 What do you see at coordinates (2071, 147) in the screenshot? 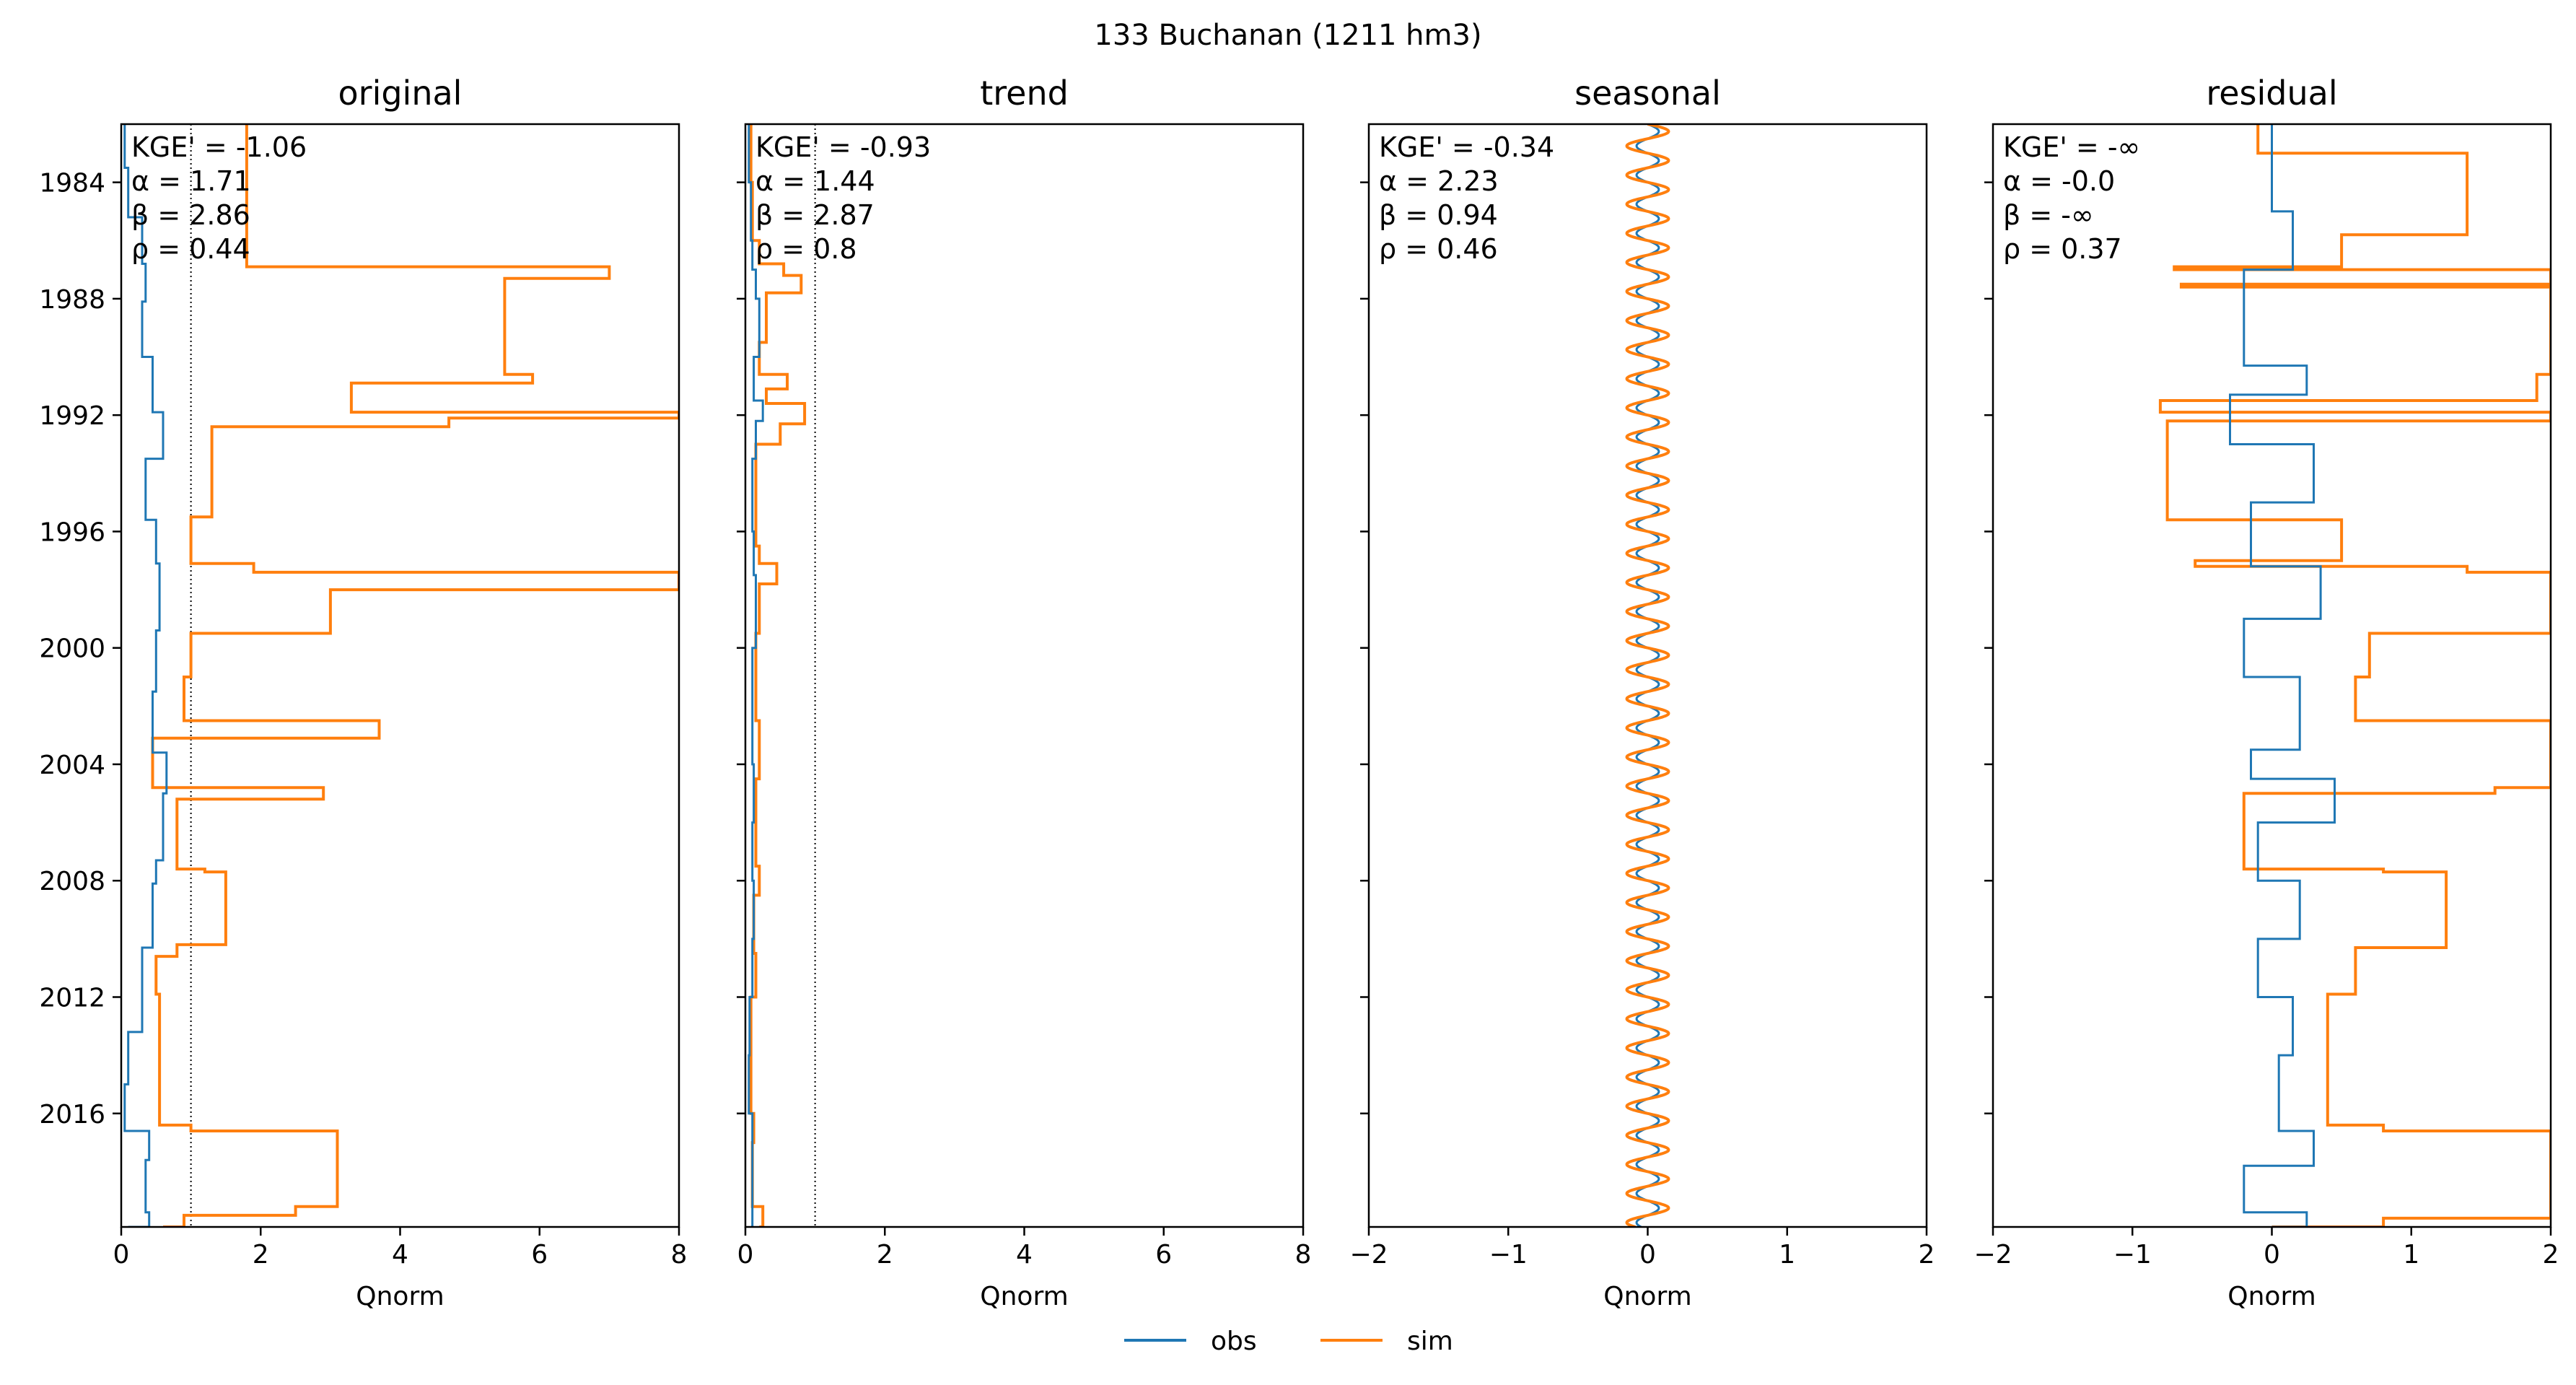
I see `metric-text: KGE' = -∞` at bounding box center [2071, 147].